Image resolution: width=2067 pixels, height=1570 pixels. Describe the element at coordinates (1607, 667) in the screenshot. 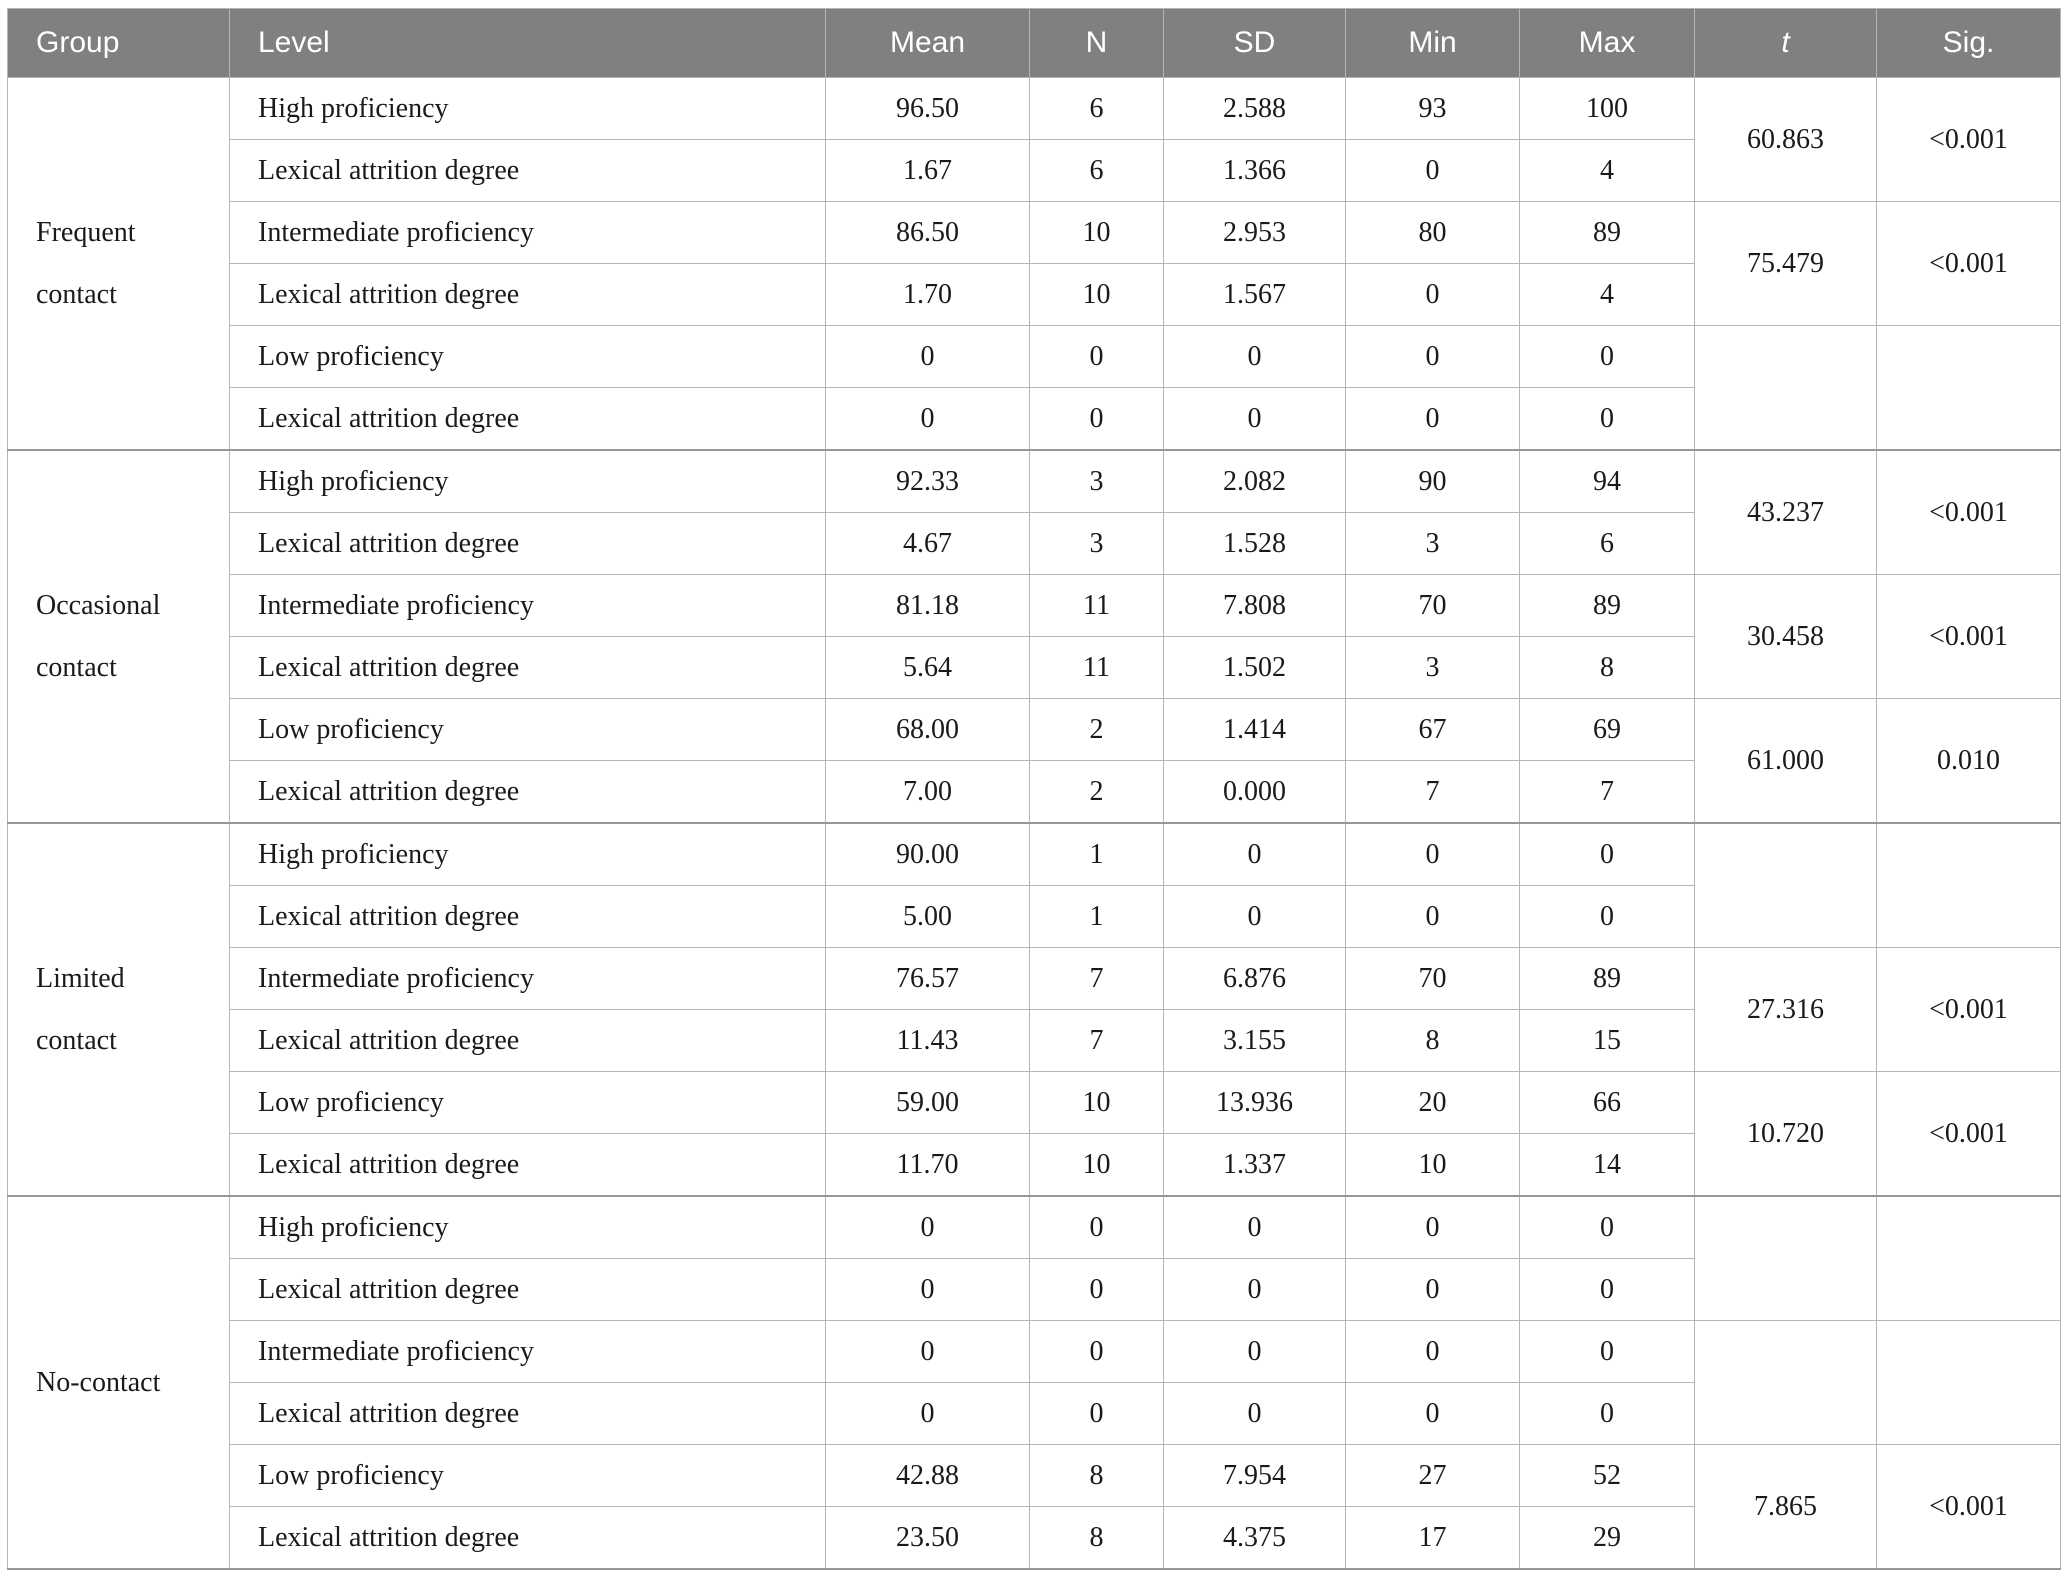

I see `max-cell: 8` at that location.